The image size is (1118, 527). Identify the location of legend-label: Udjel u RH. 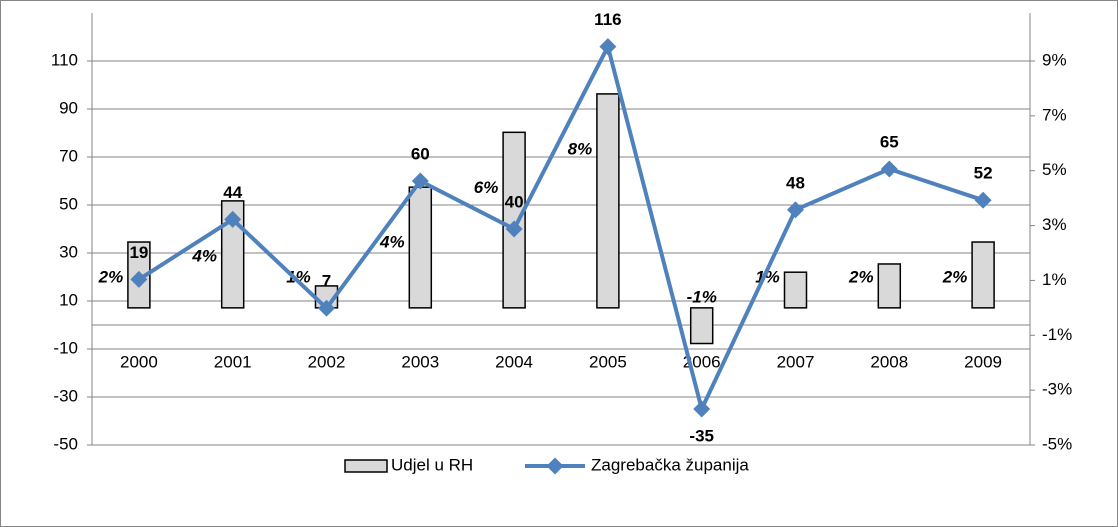
(432, 464).